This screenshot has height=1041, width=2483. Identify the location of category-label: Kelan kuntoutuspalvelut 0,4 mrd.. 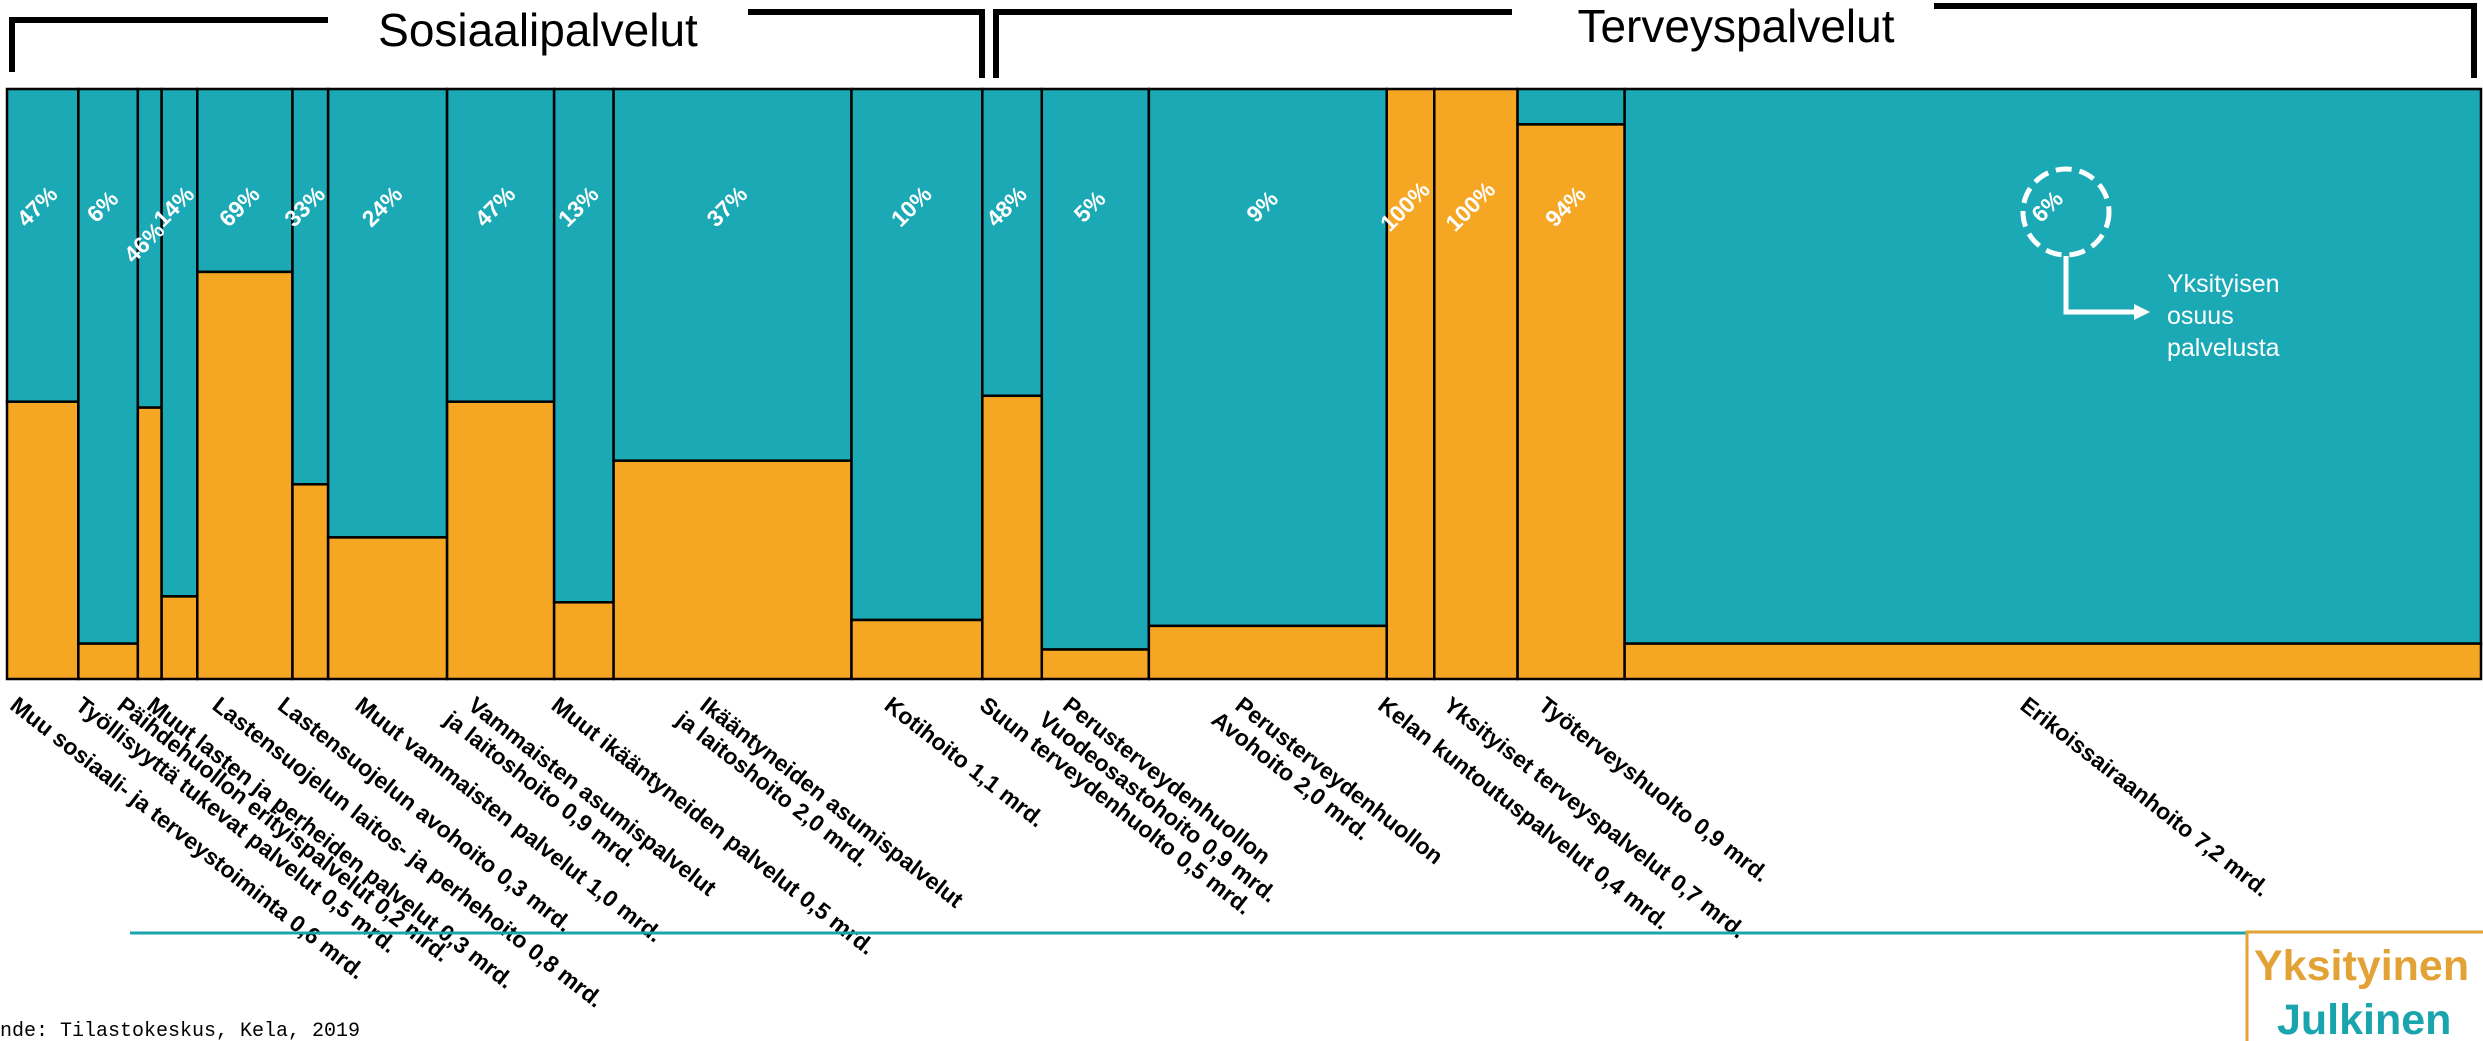
(1523, 812).